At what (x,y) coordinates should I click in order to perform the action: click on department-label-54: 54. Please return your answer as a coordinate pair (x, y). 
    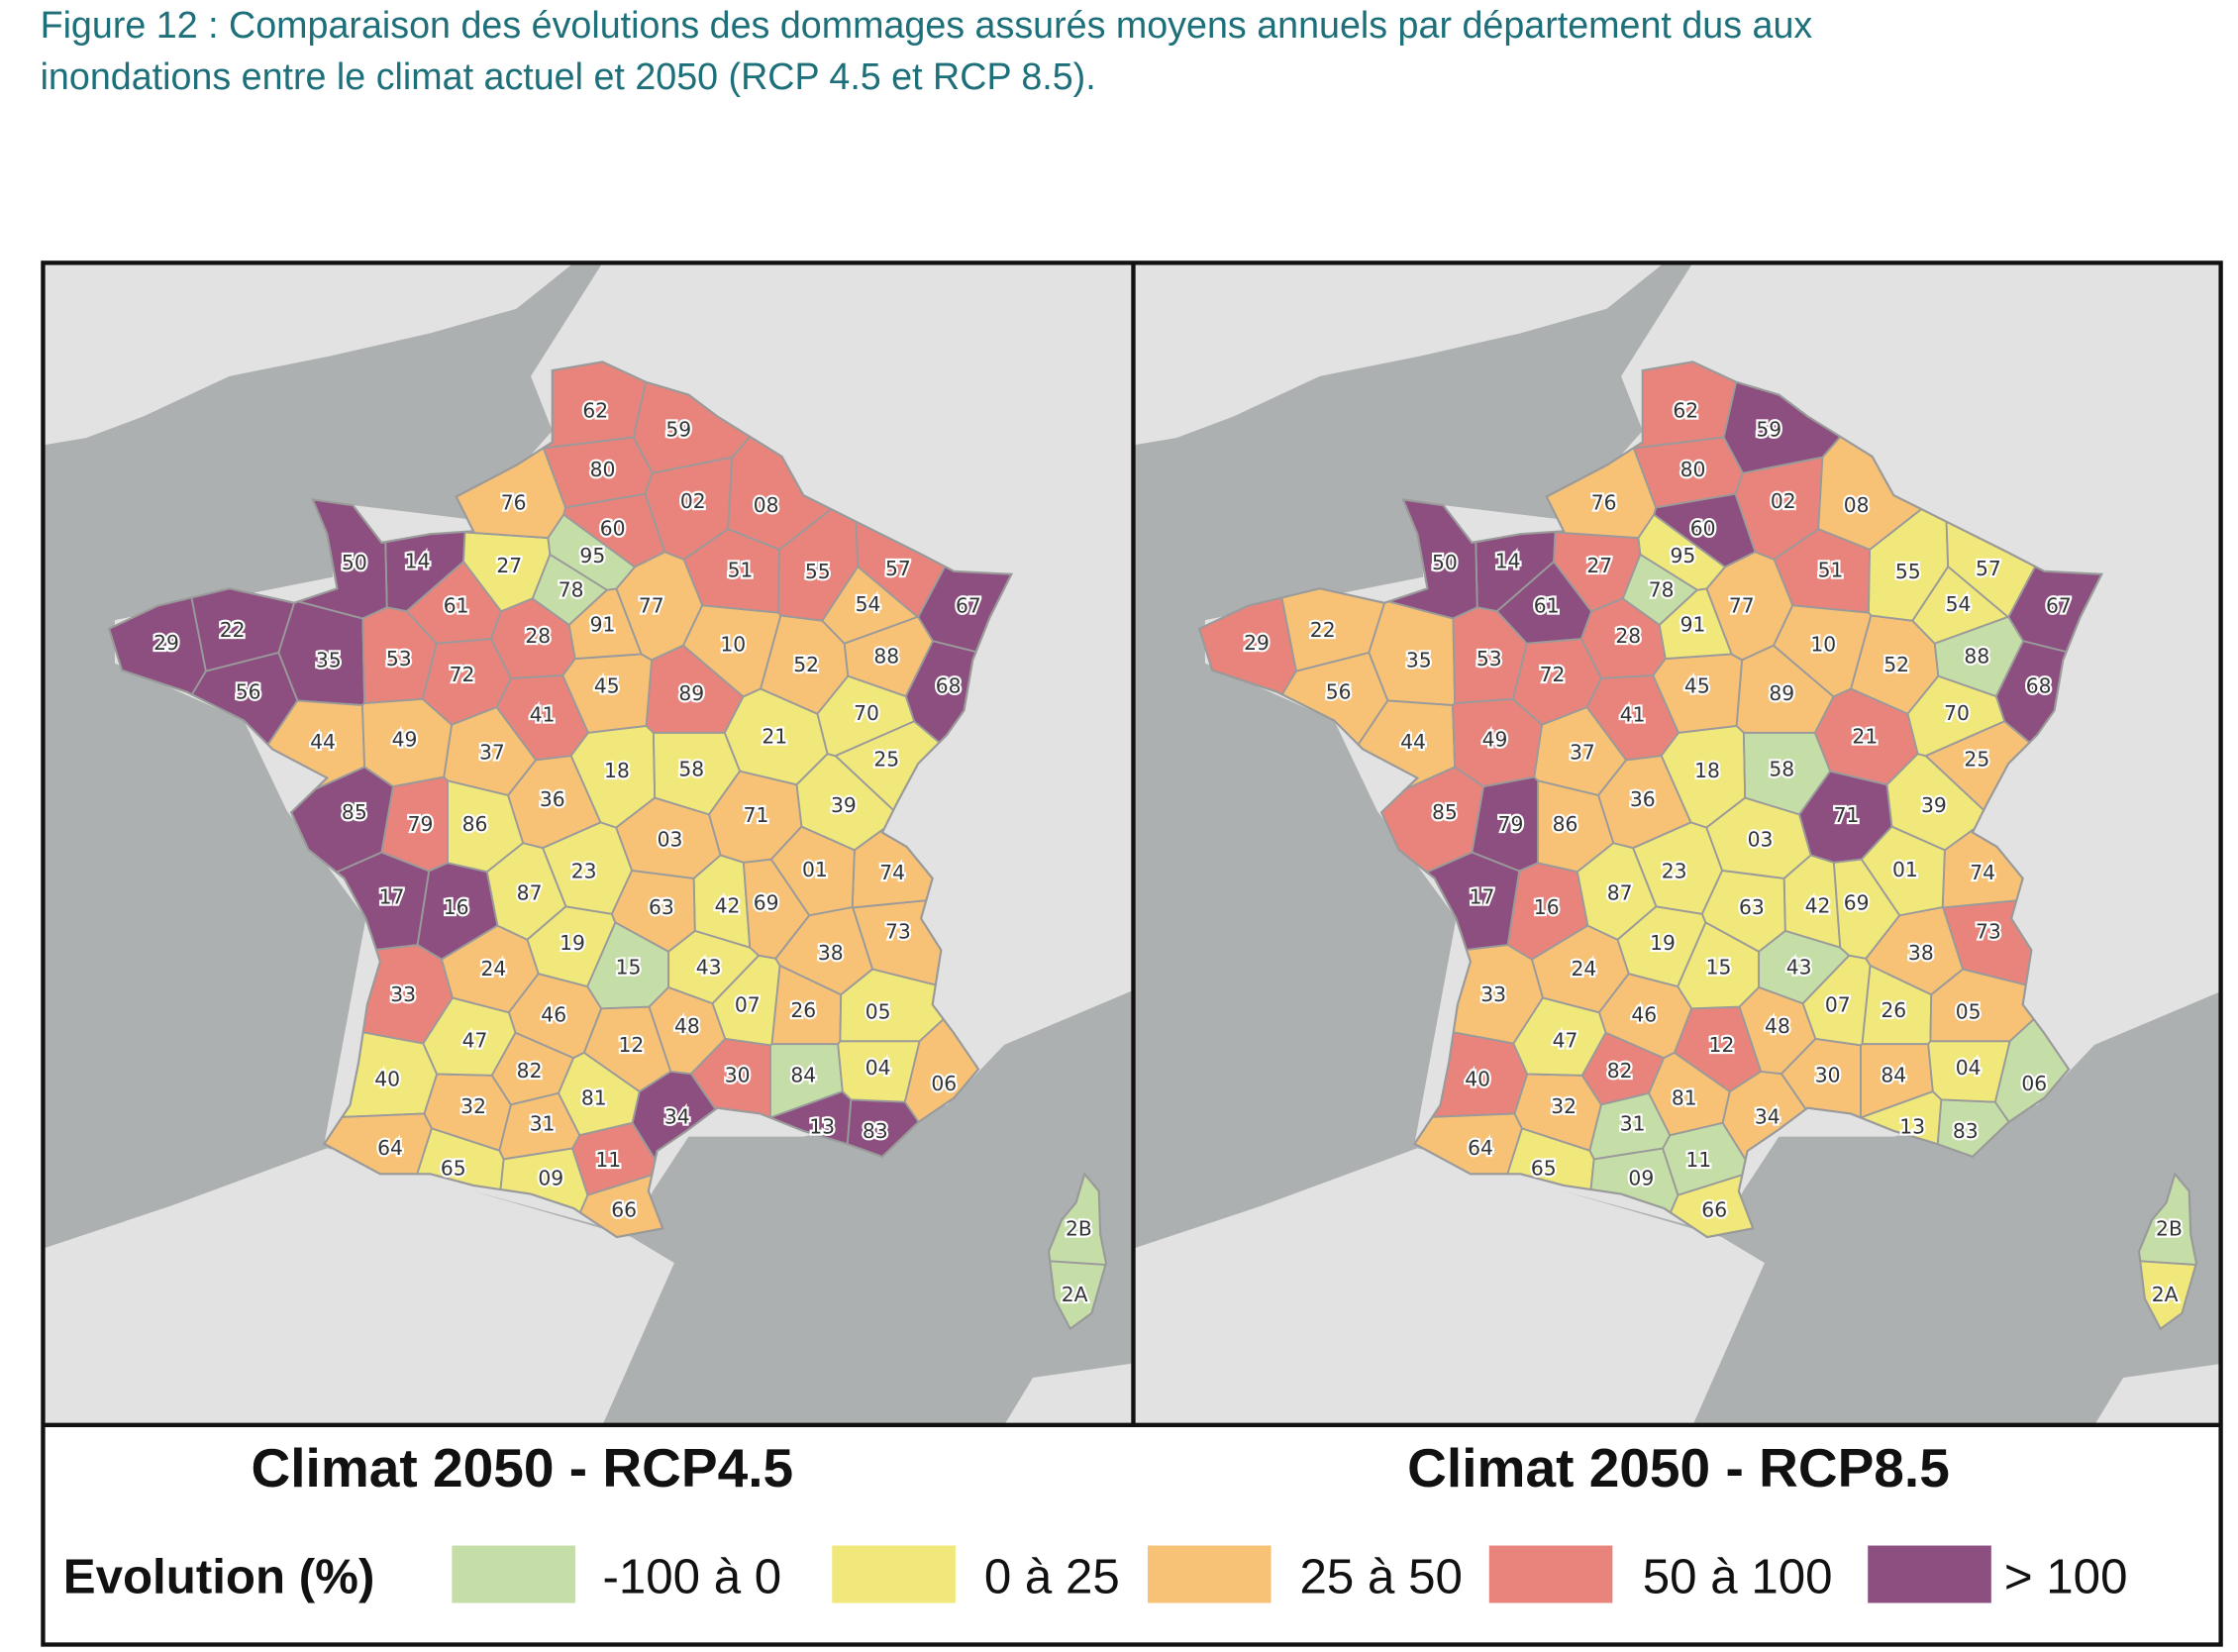
    Looking at the image, I should click on (869, 604).